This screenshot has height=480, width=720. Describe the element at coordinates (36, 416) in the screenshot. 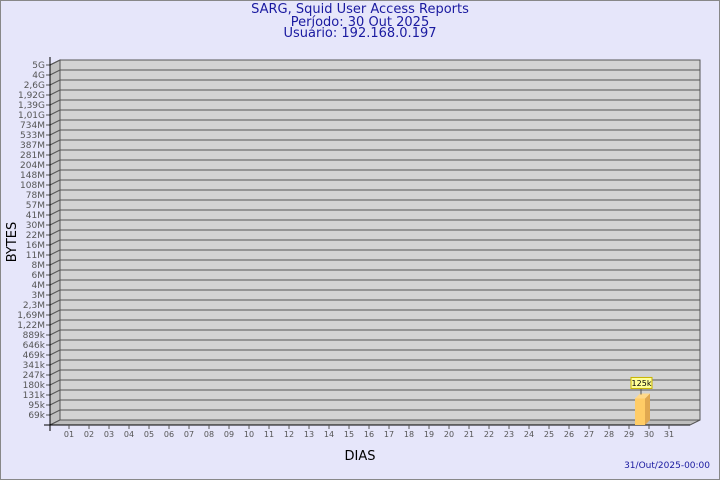

I see `y-tick-label: 69k` at that location.